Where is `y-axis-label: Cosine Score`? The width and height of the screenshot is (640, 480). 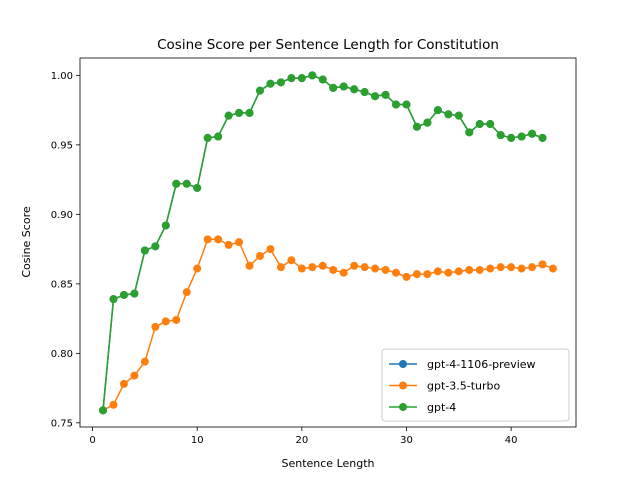
y-axis-label: Cosine Score is located at coordinates (26, 241).